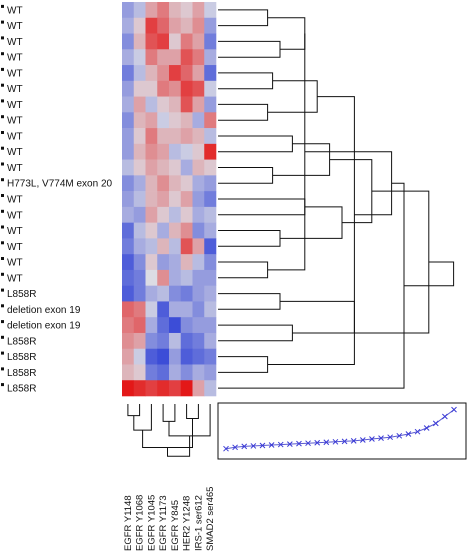  I want to click on row-label: L858R, so click(21, 373).